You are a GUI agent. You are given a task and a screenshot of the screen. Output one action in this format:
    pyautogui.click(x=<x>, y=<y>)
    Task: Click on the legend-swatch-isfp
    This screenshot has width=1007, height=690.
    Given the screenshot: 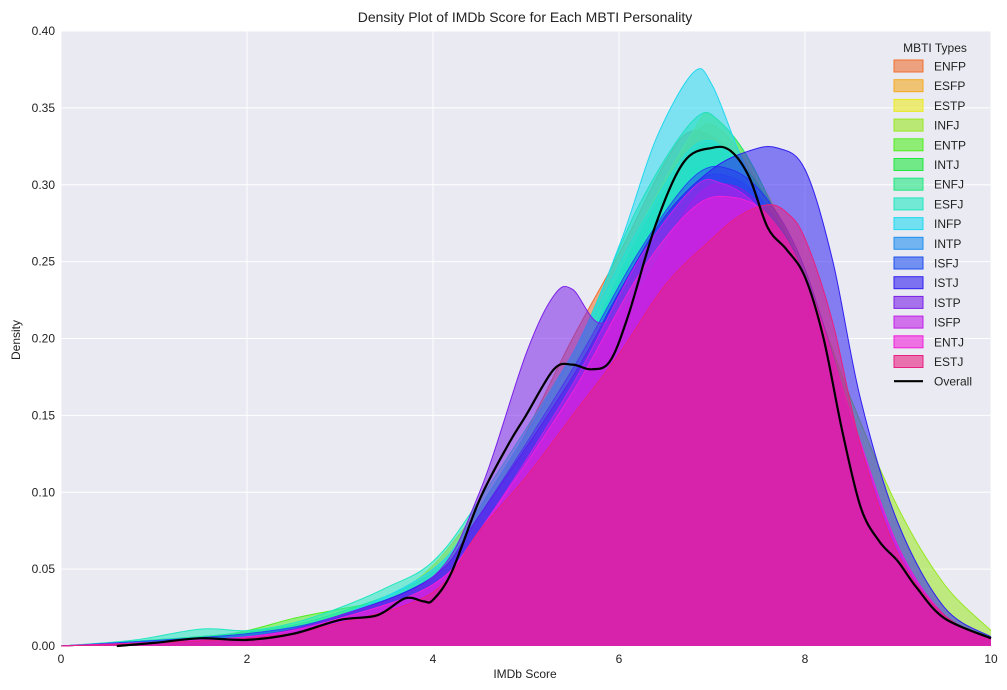 What is the action you would take?
    pyautogui.click(x=908, y=322)
    